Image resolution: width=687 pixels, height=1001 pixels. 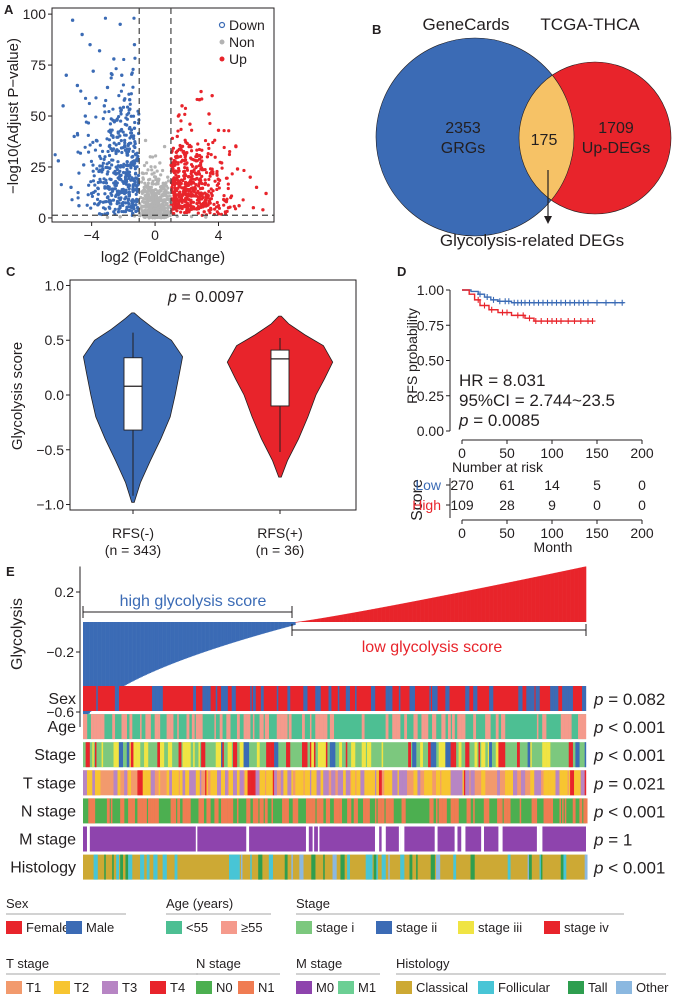 I want to click on venn-outline-b, so click(x=595, y=138).